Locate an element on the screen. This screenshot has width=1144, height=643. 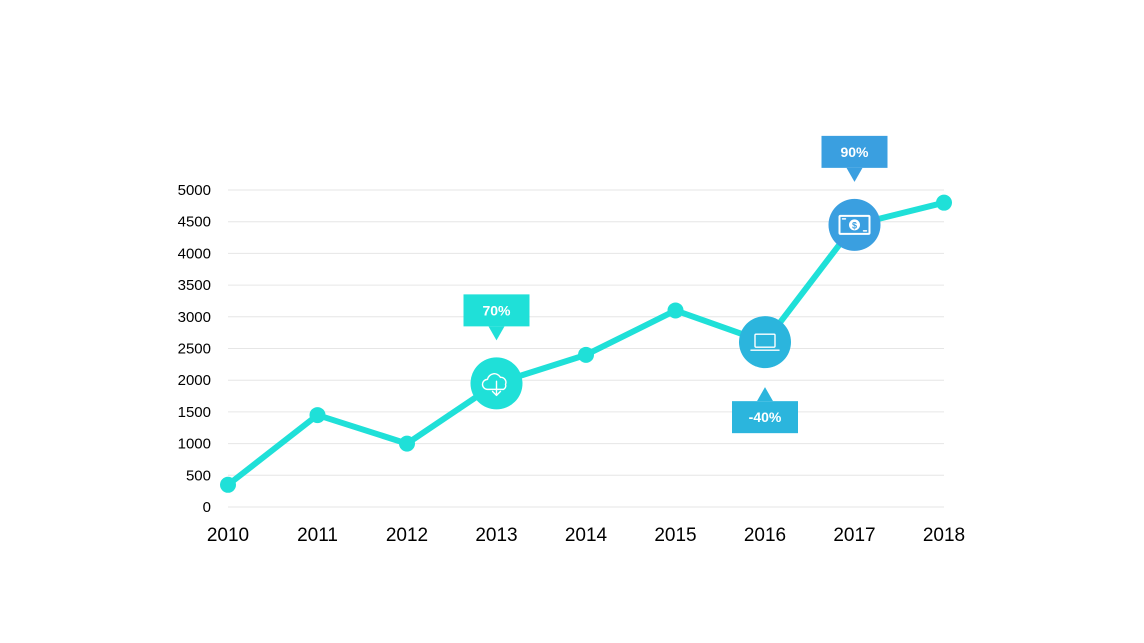
cloud-download-icon is located at coordinates (494, 385).